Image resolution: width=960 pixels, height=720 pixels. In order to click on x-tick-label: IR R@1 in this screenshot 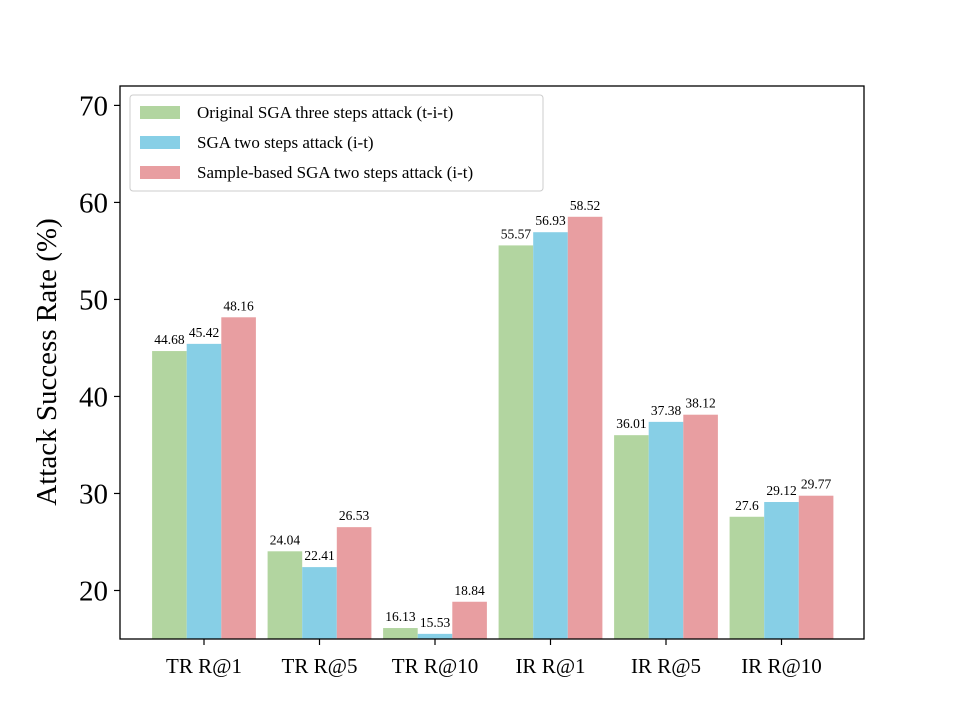, I will do `click(550, 666)`.